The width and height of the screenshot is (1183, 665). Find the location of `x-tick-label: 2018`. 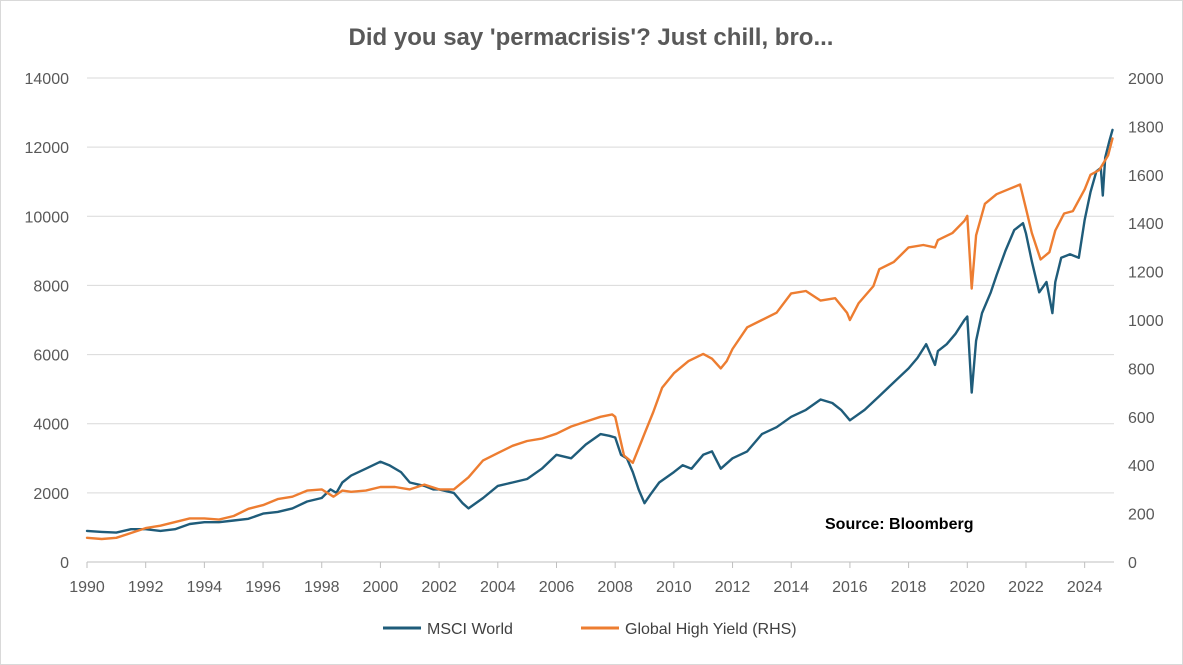

x-tick-label: 2018 is located at coordinates (909, 587).